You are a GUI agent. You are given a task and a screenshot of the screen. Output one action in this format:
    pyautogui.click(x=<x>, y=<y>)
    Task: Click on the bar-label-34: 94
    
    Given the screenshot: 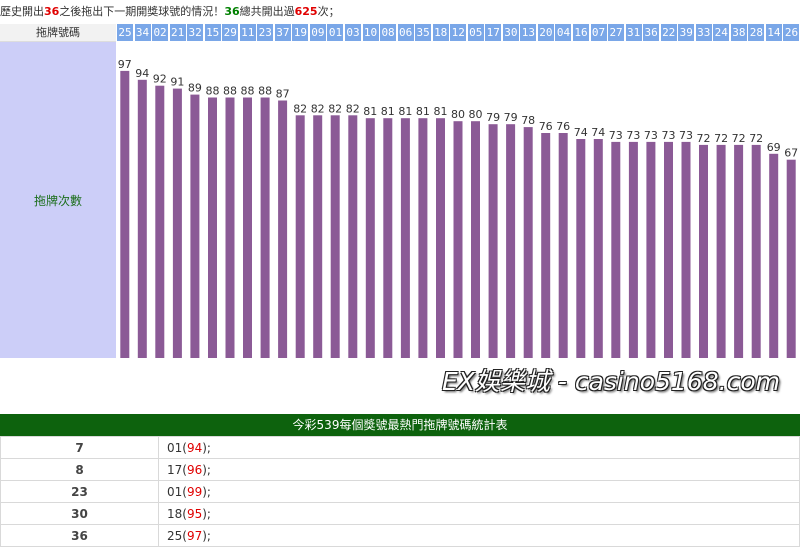 What is the action you would take?
    pyautogui.click(x=142, y=73)
    